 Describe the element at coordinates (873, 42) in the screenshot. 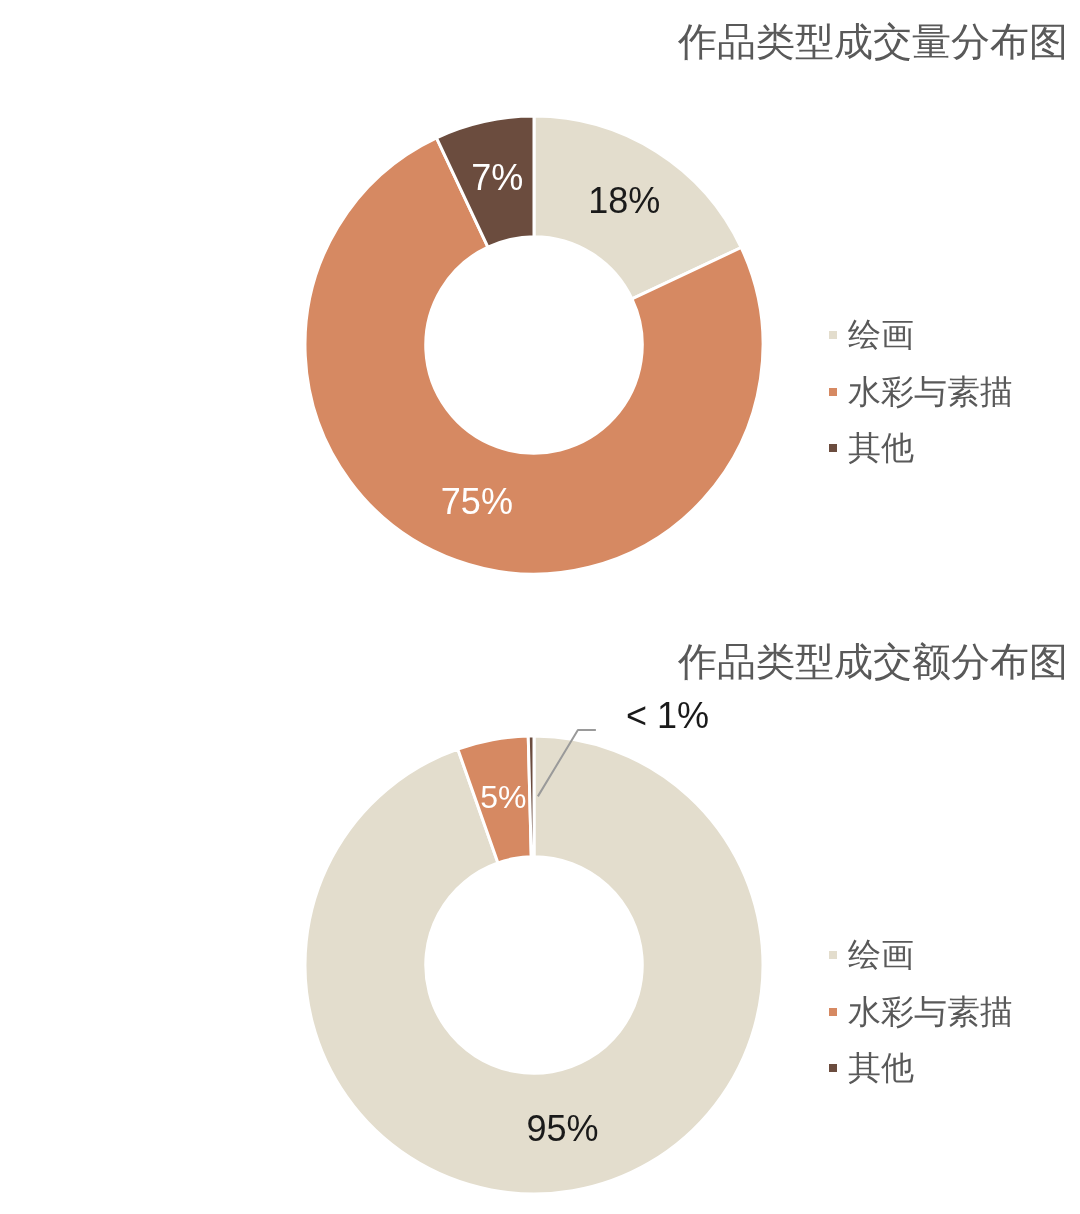

I see `chart-title: 作品类型成交量分布图` at that location.